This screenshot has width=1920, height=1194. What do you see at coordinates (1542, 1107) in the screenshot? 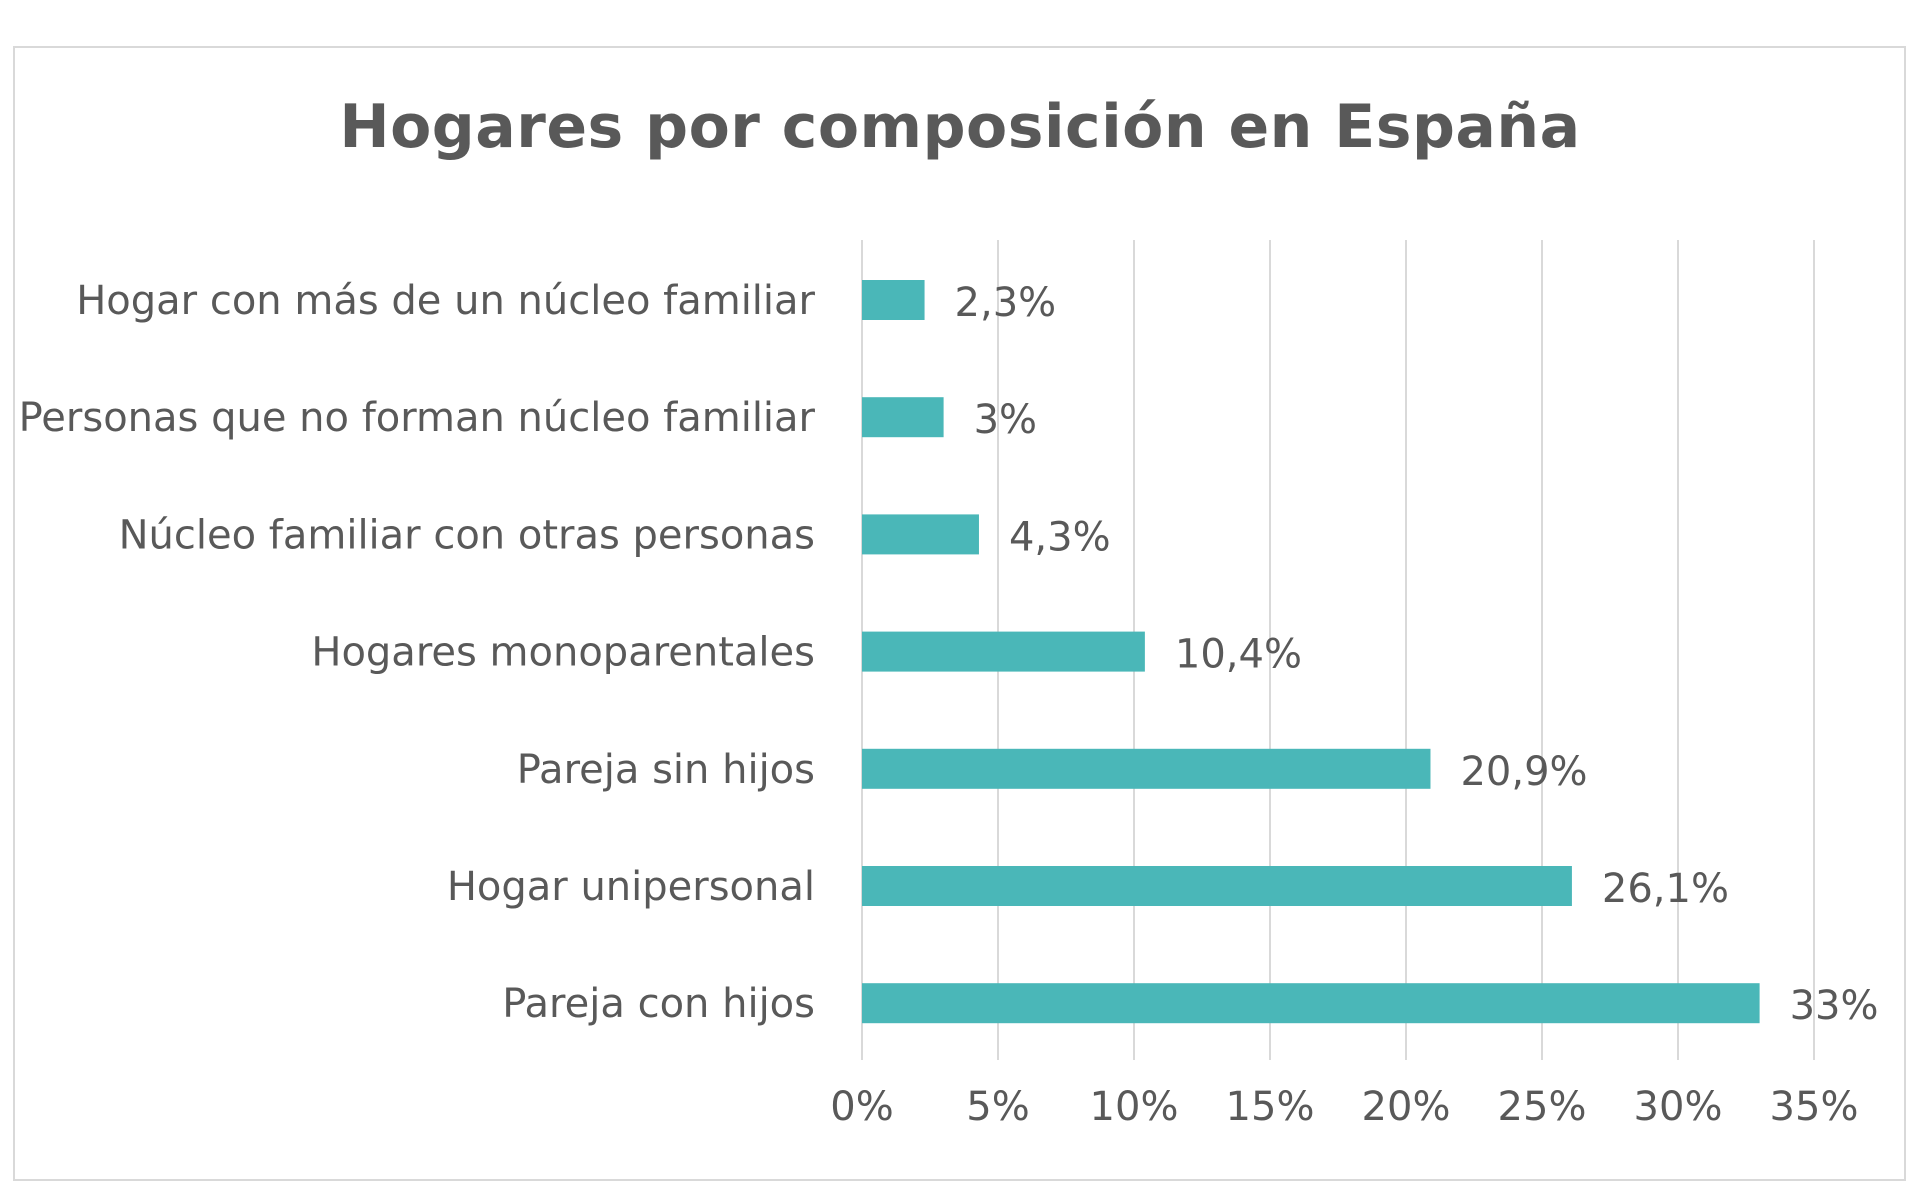
I see `x-tick-label: 25%` at bounding box center [1542, 1107].